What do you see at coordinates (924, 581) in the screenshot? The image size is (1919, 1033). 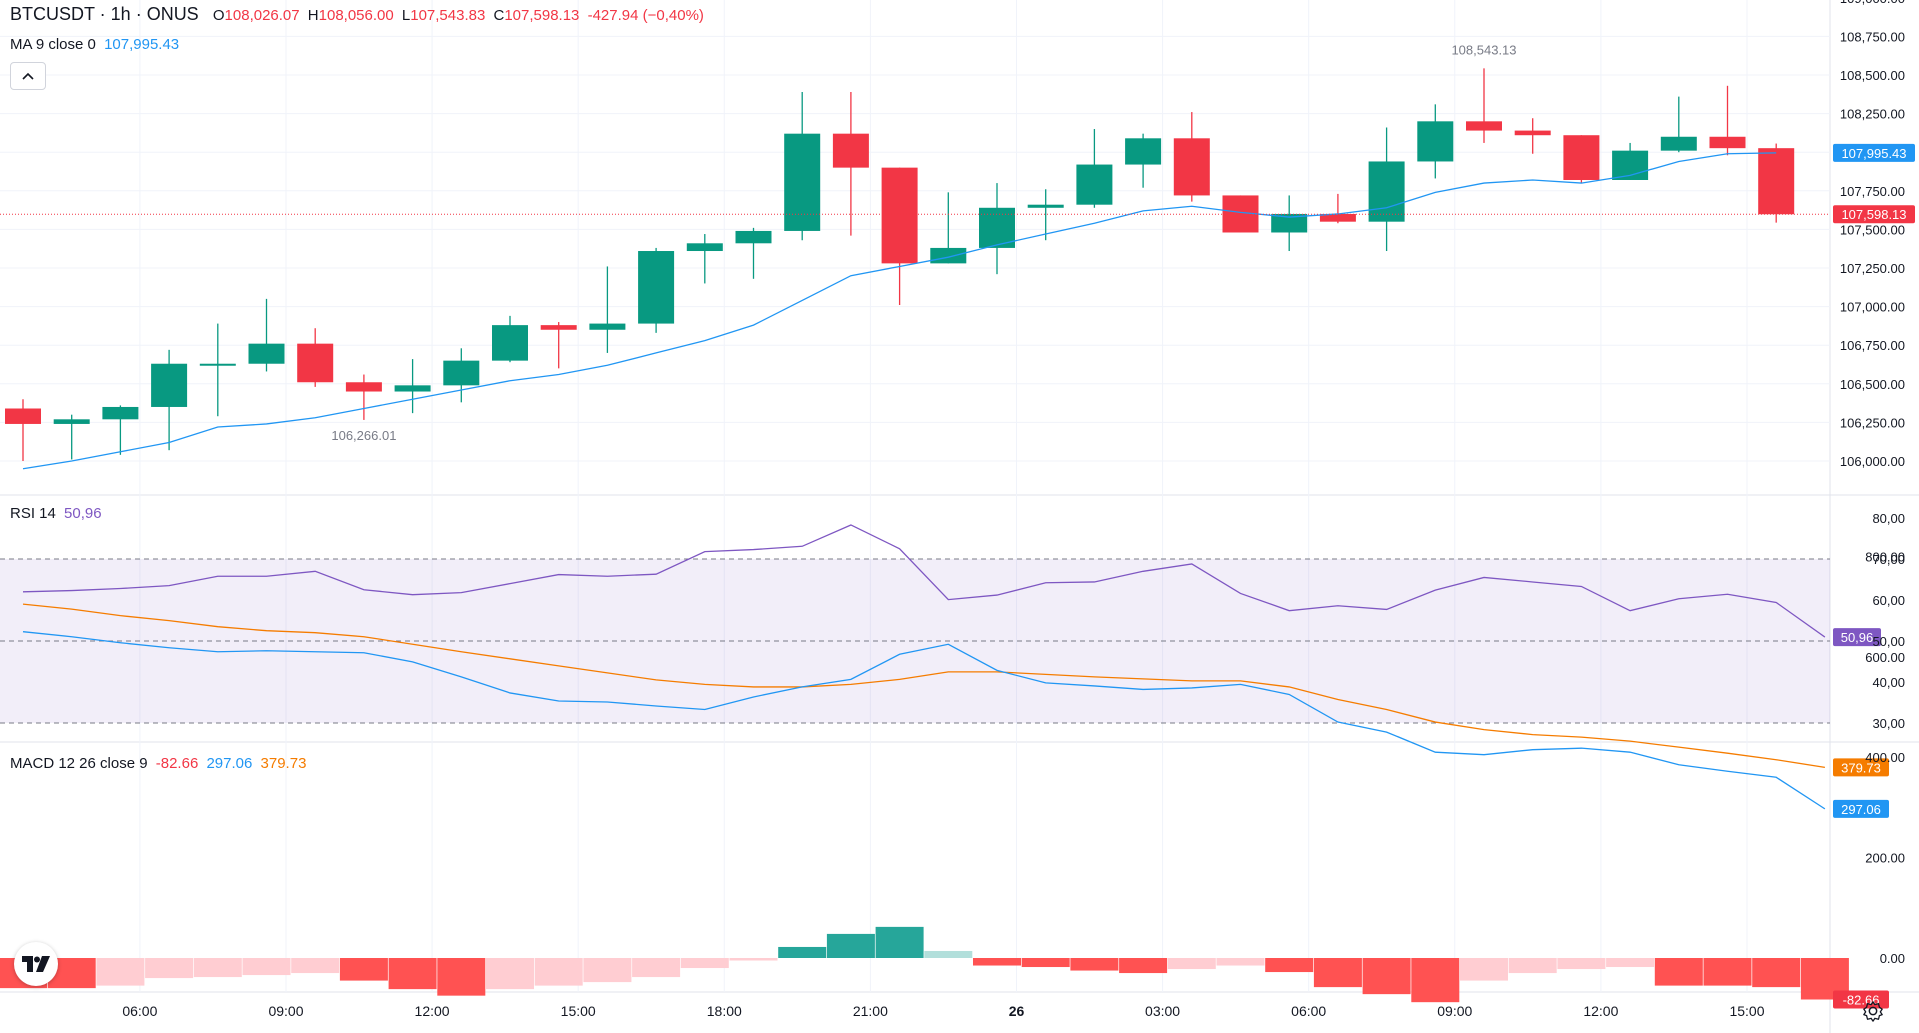 I see `rsi-line` at bounding box center [924, 581].